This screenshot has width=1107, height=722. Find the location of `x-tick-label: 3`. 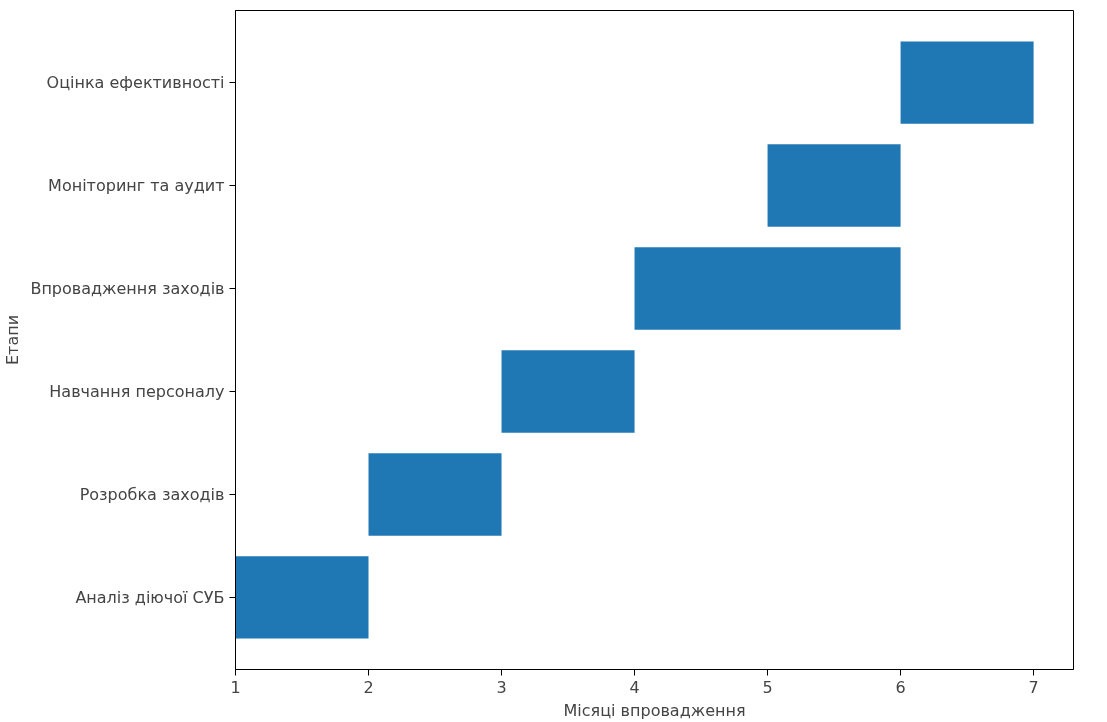

x-tick-label: 3 is located at coordinates (501, 687).